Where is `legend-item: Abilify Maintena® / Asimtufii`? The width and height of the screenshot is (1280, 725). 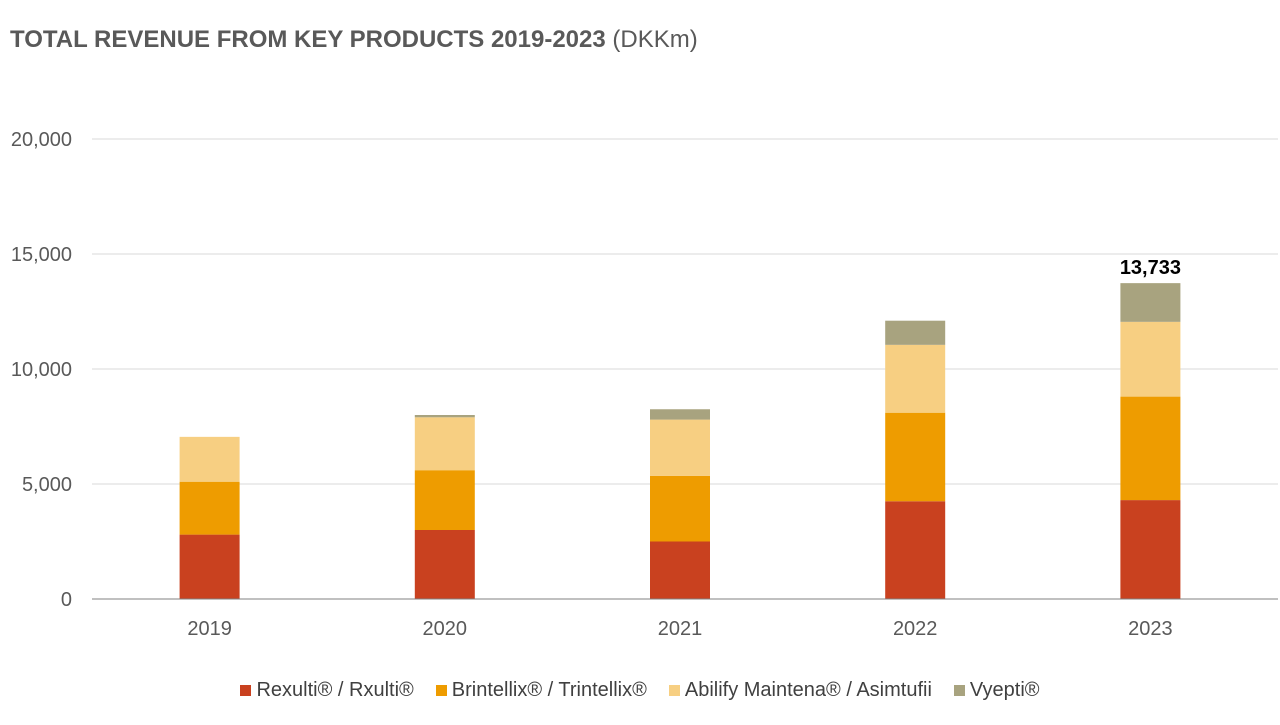
legend-item: Abilify Maintena® / Asimtufii is located at coordinates (800, 690).